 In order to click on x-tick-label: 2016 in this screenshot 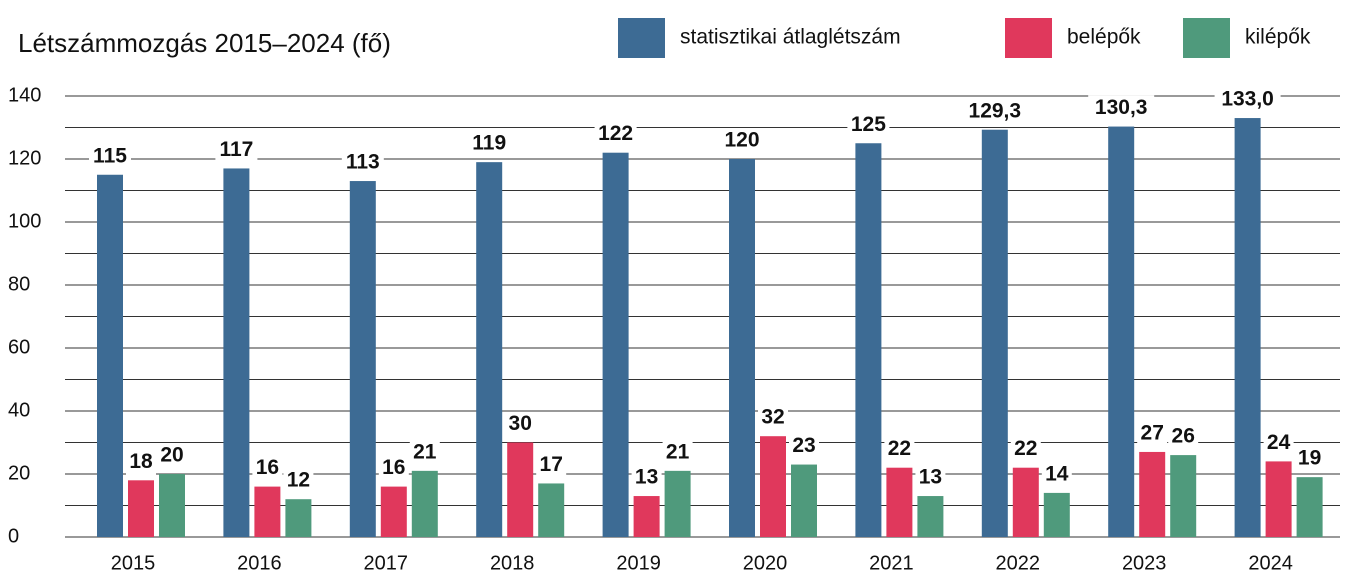, I will do `click(259, 563)`.